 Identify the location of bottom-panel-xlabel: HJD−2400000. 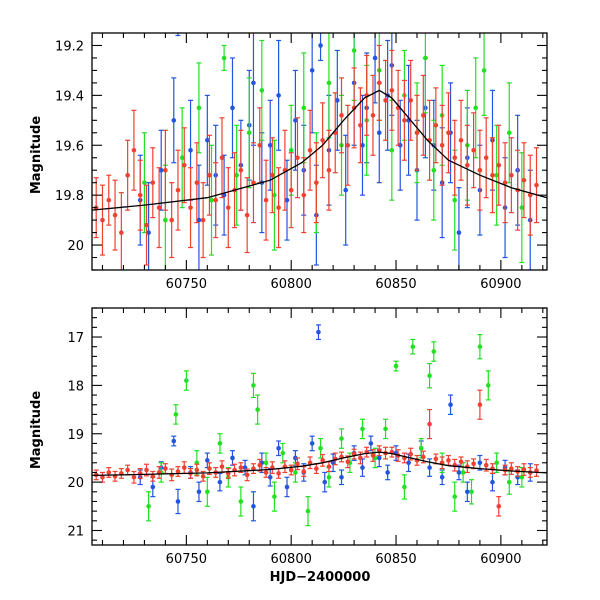
(320, 577).